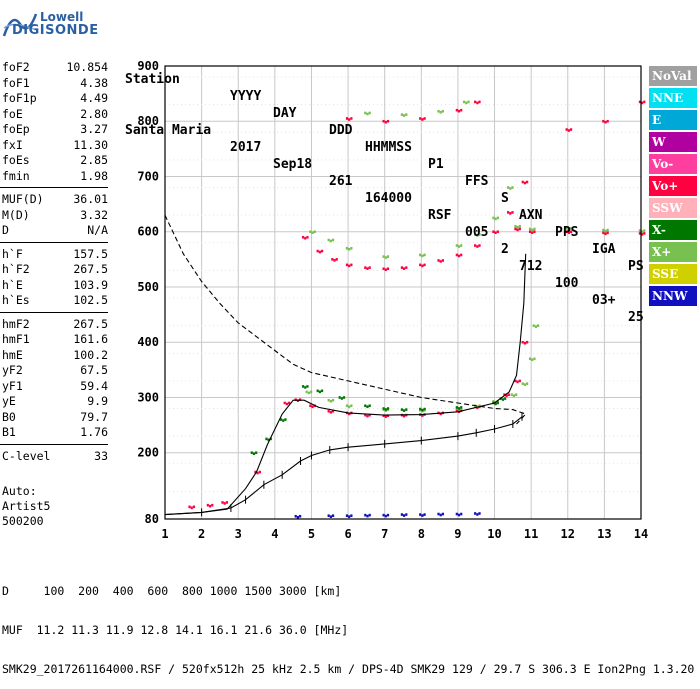 The height and width of the screenshot is (689, 700). What do you see at coordinates (148, 397) in the screenshot?
I see `y-tick-label: 300` at bounding box center [148, 397].